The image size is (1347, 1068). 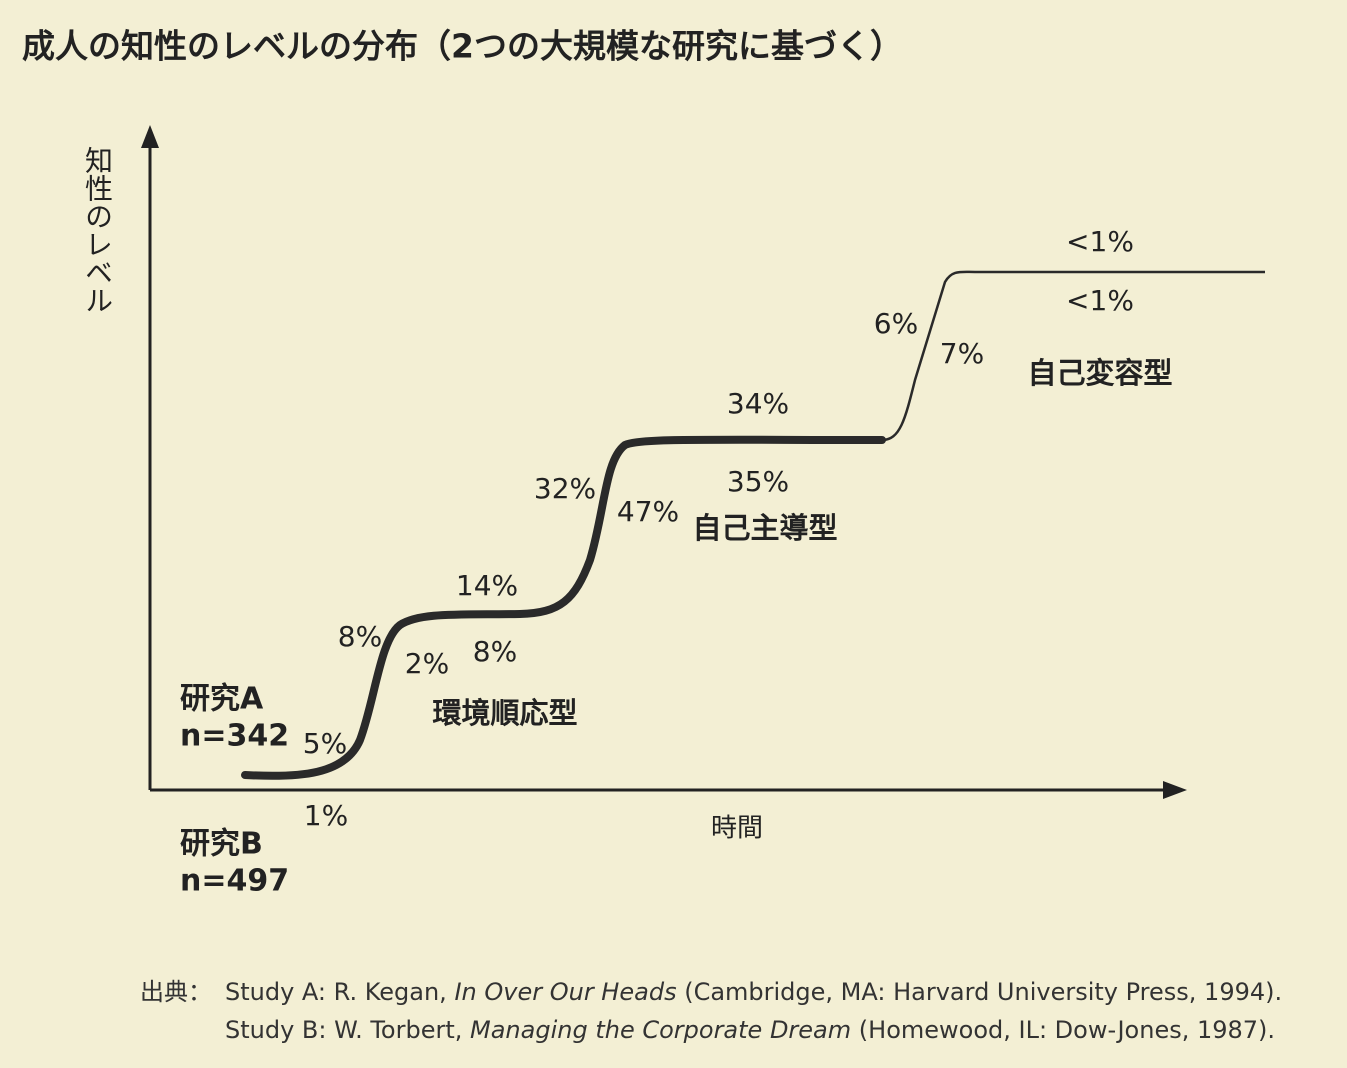 I want to click on stage-label: 自己主導型, so click(x=764, y=528).